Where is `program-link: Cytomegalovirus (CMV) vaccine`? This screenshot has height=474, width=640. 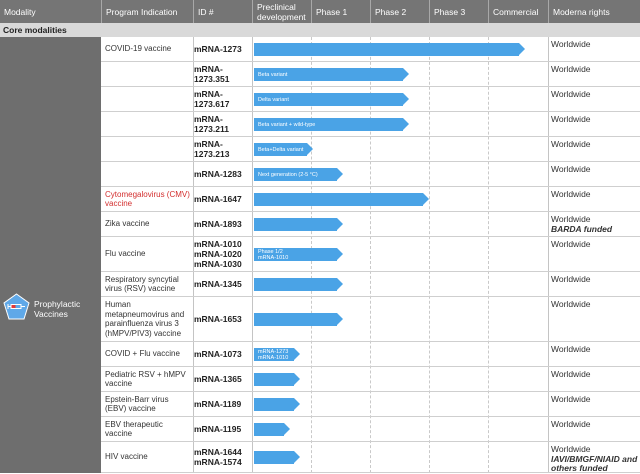
program-link: Cytomegalovirus (CMV) vaccine is located at coordinates (147, 199).